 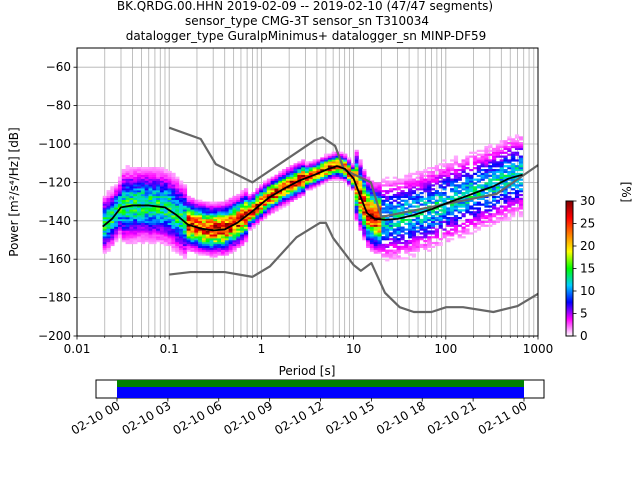 What do you see at coordinates (307, 371) in the screenshot?
I see `x-axis-label: Period [s]` at bounding box center [307, 371].